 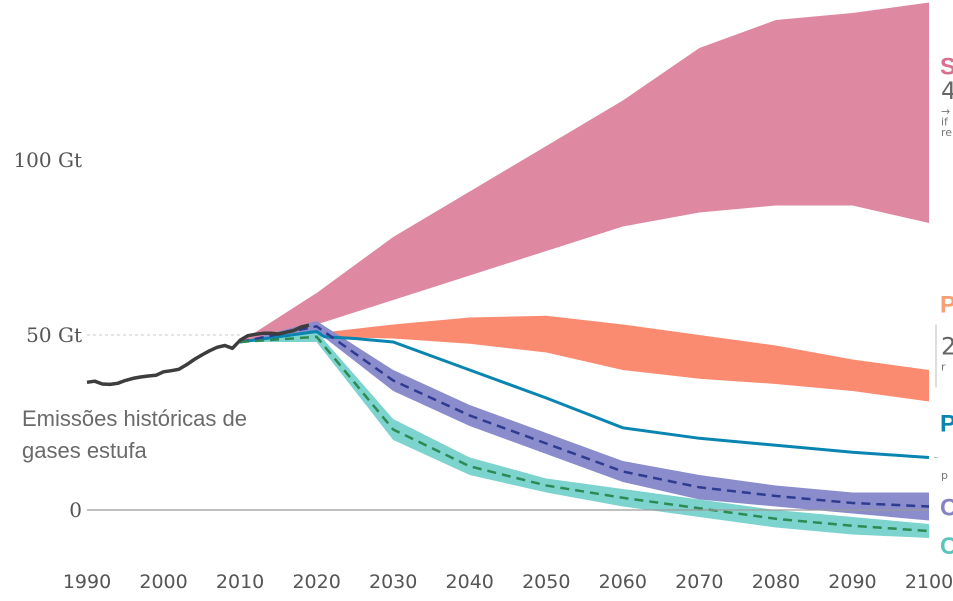 I want to click on x-tick-label: 2070, so click(x=699, y=582).